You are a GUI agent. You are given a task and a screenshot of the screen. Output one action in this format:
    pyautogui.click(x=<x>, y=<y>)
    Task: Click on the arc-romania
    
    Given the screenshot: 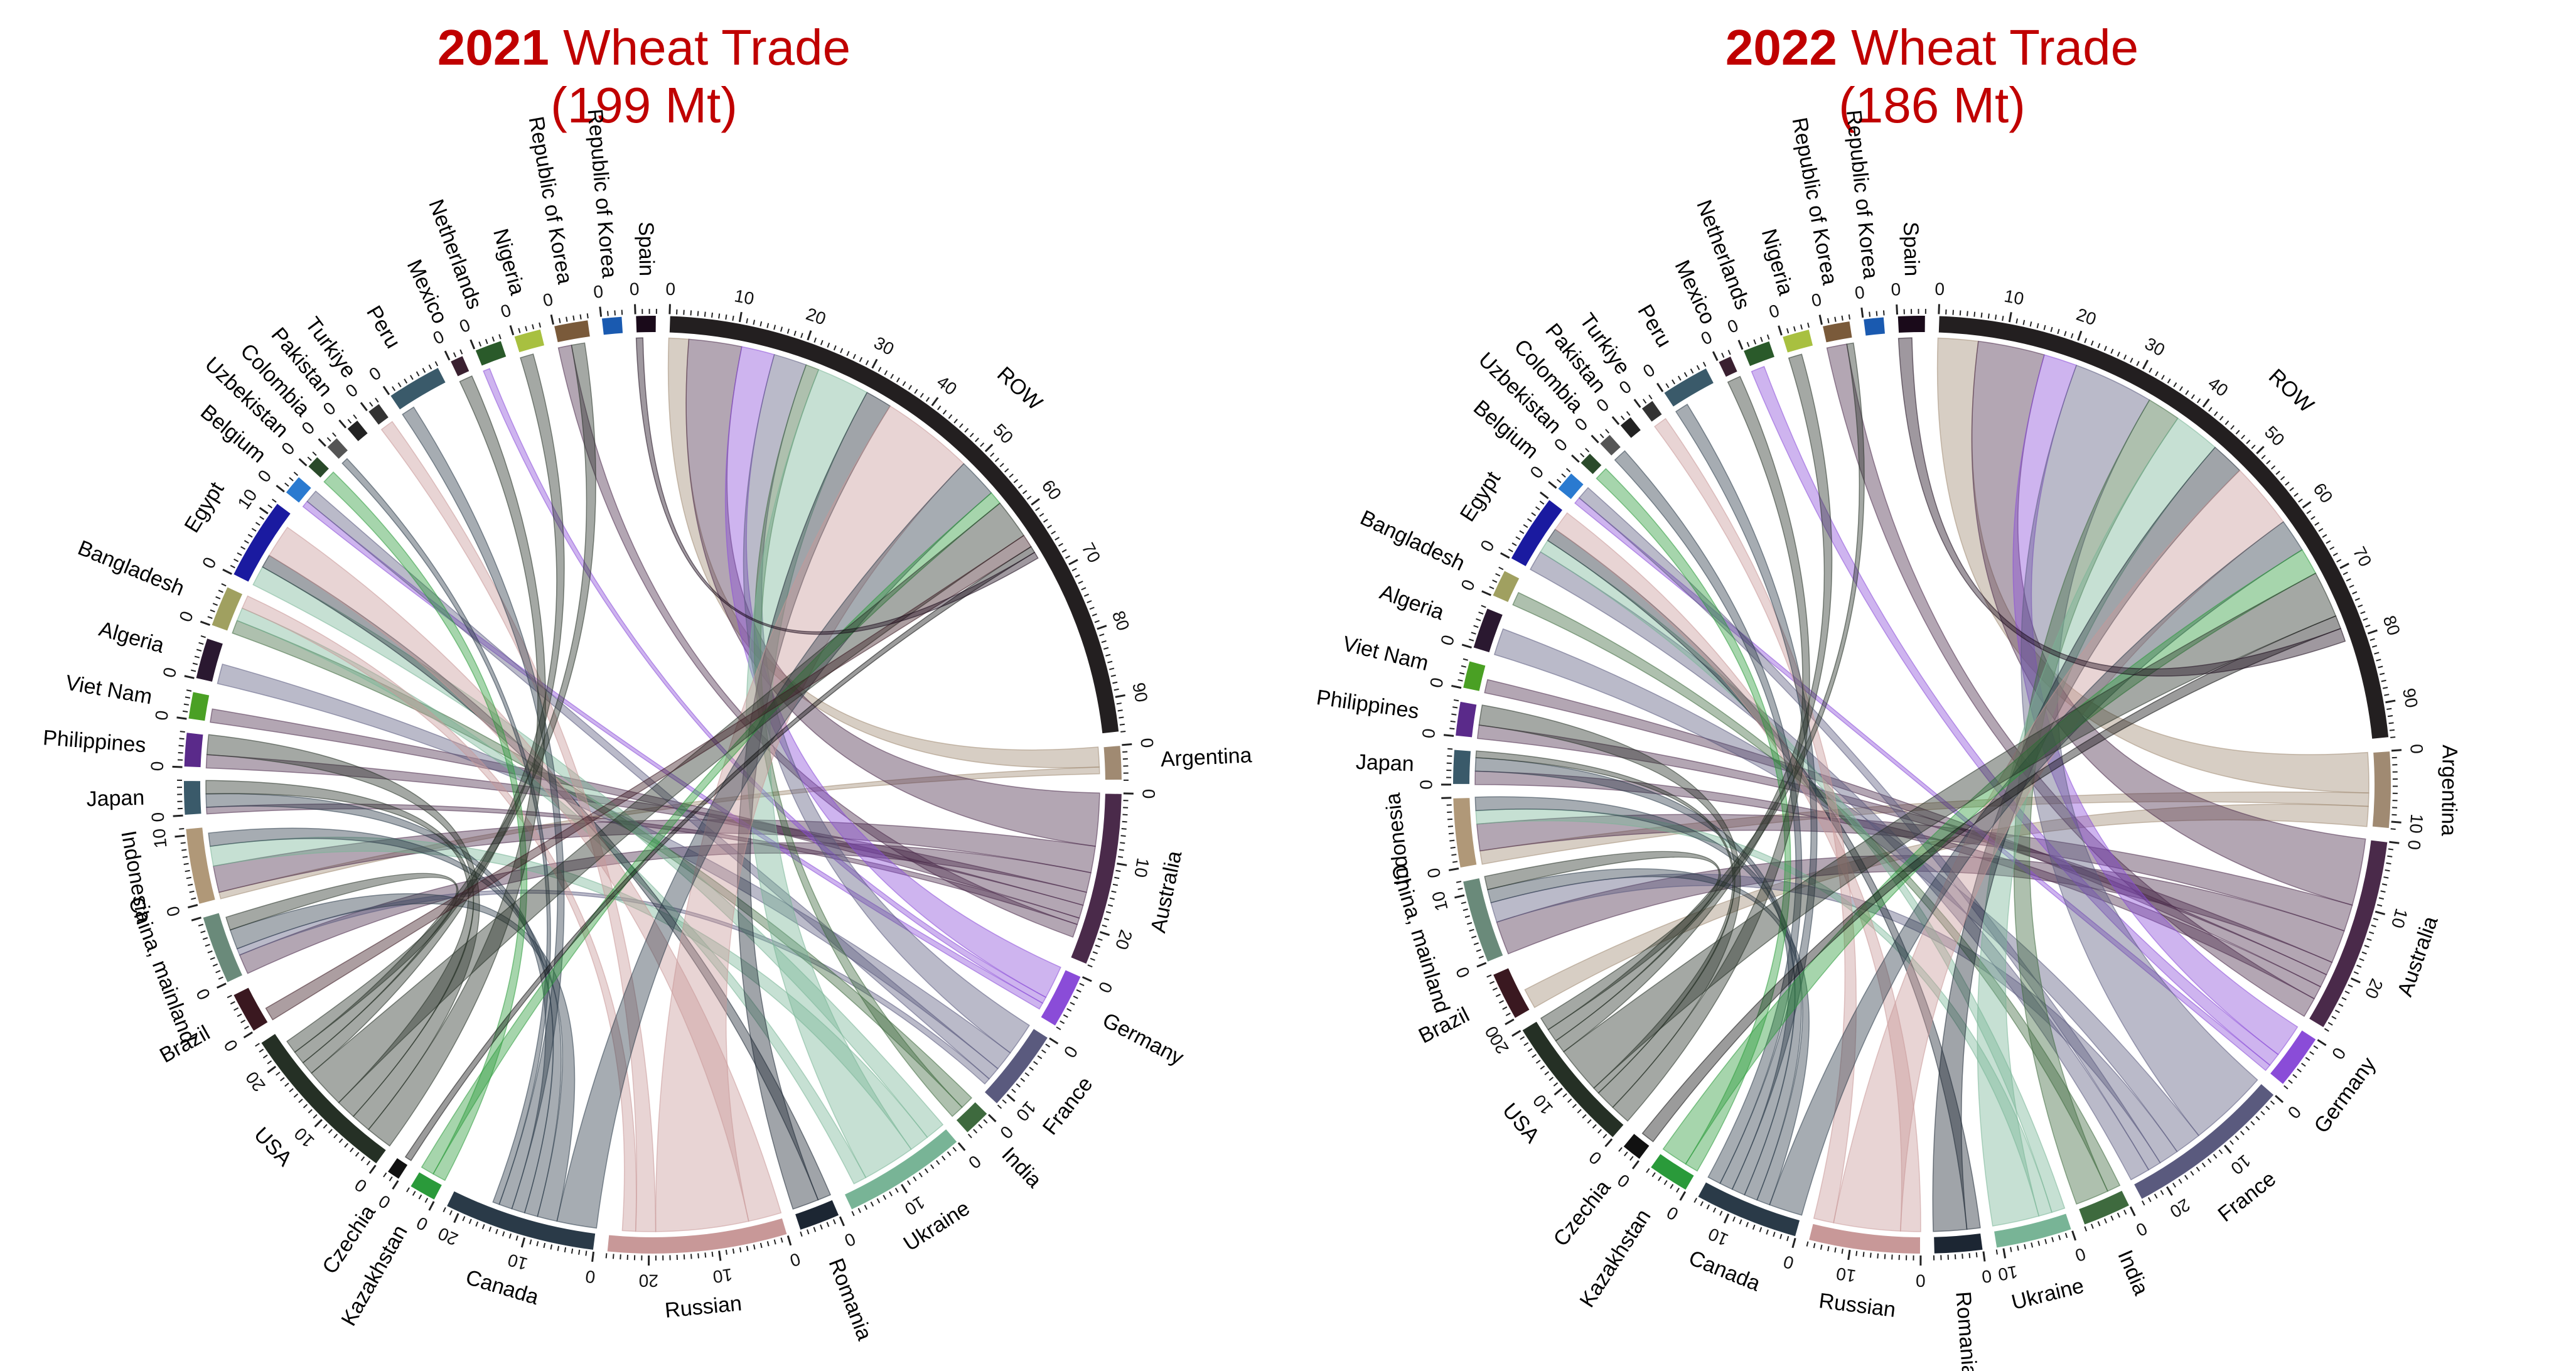 What is the action you would take?
    pyautogui.click(x=1958, y=1243)
    